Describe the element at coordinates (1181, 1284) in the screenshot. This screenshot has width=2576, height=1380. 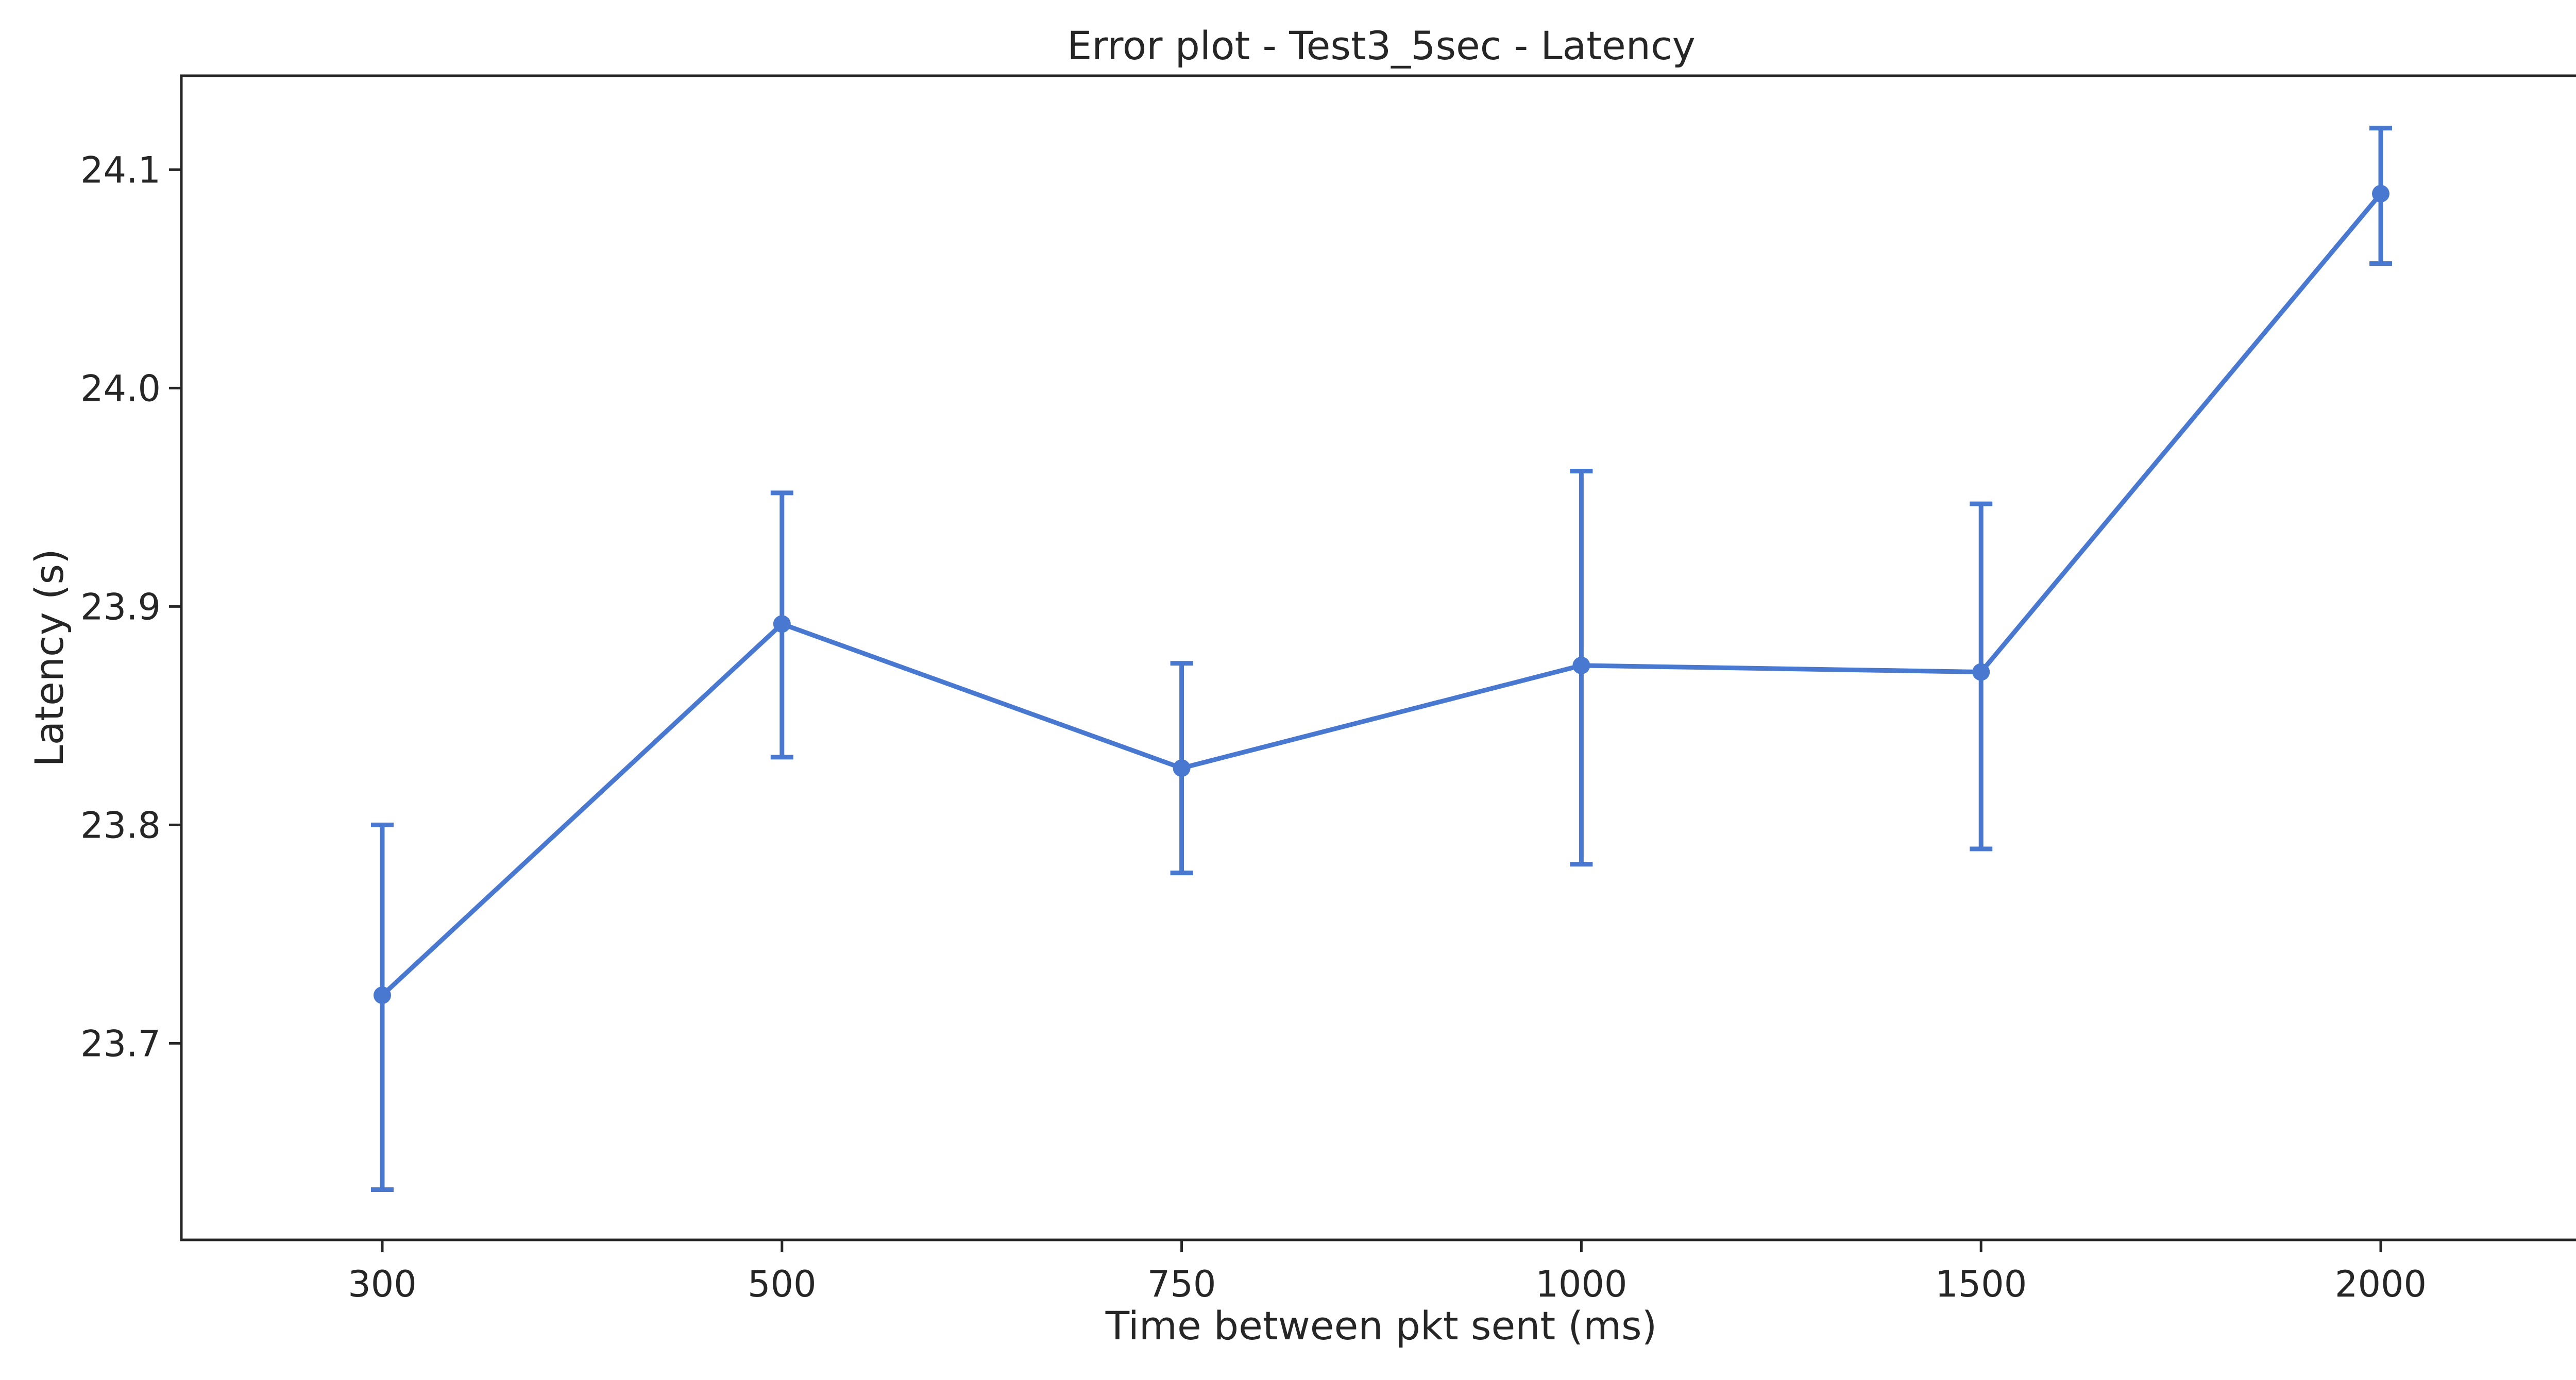
I see `x-tick-label: 750` at that location.